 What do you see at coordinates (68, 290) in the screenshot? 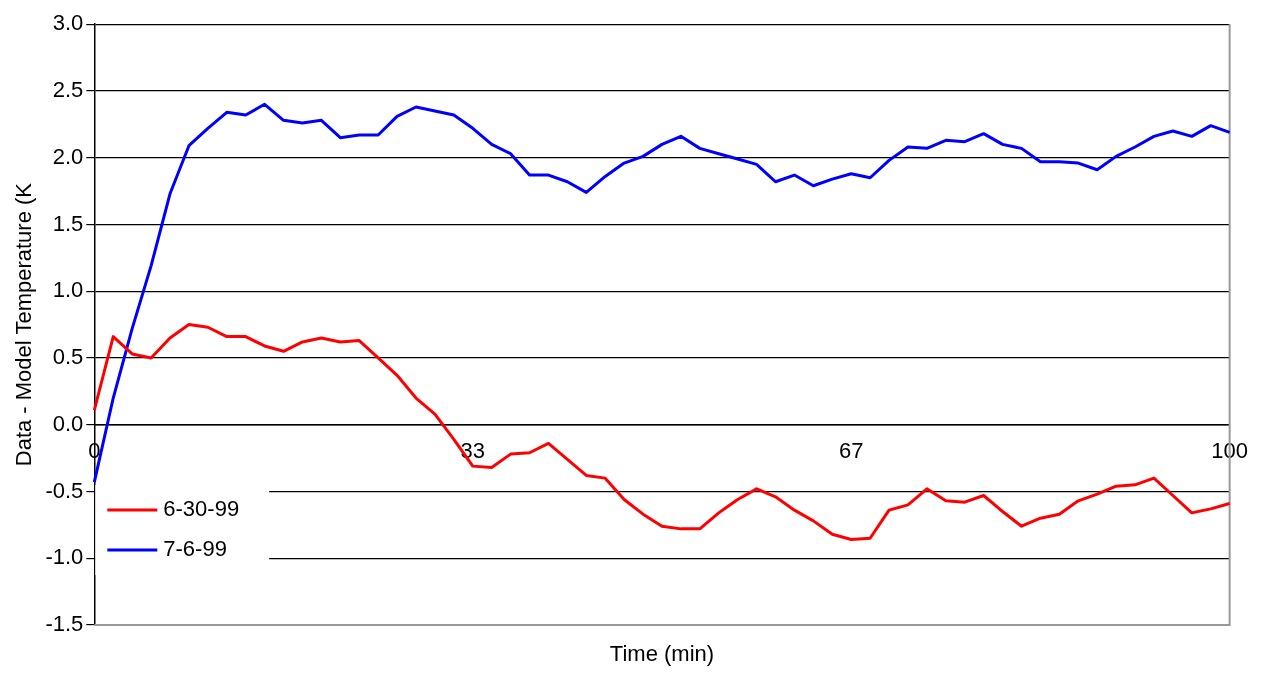
I see `y-tick-label: 1.0` at bounding box center [68, 290].